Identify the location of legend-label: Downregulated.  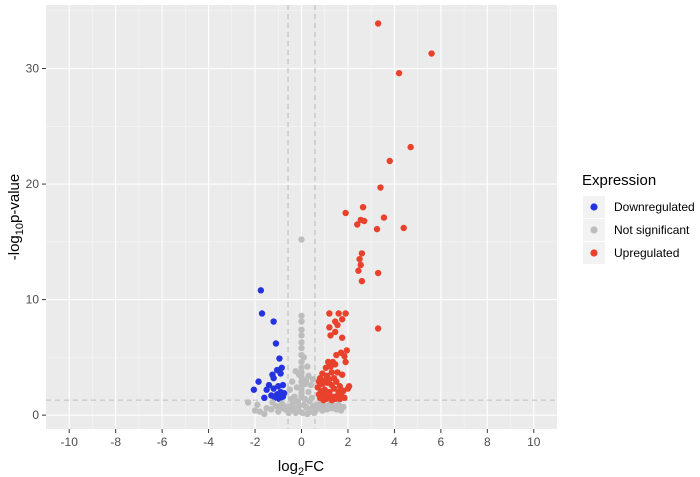
(654, 207).